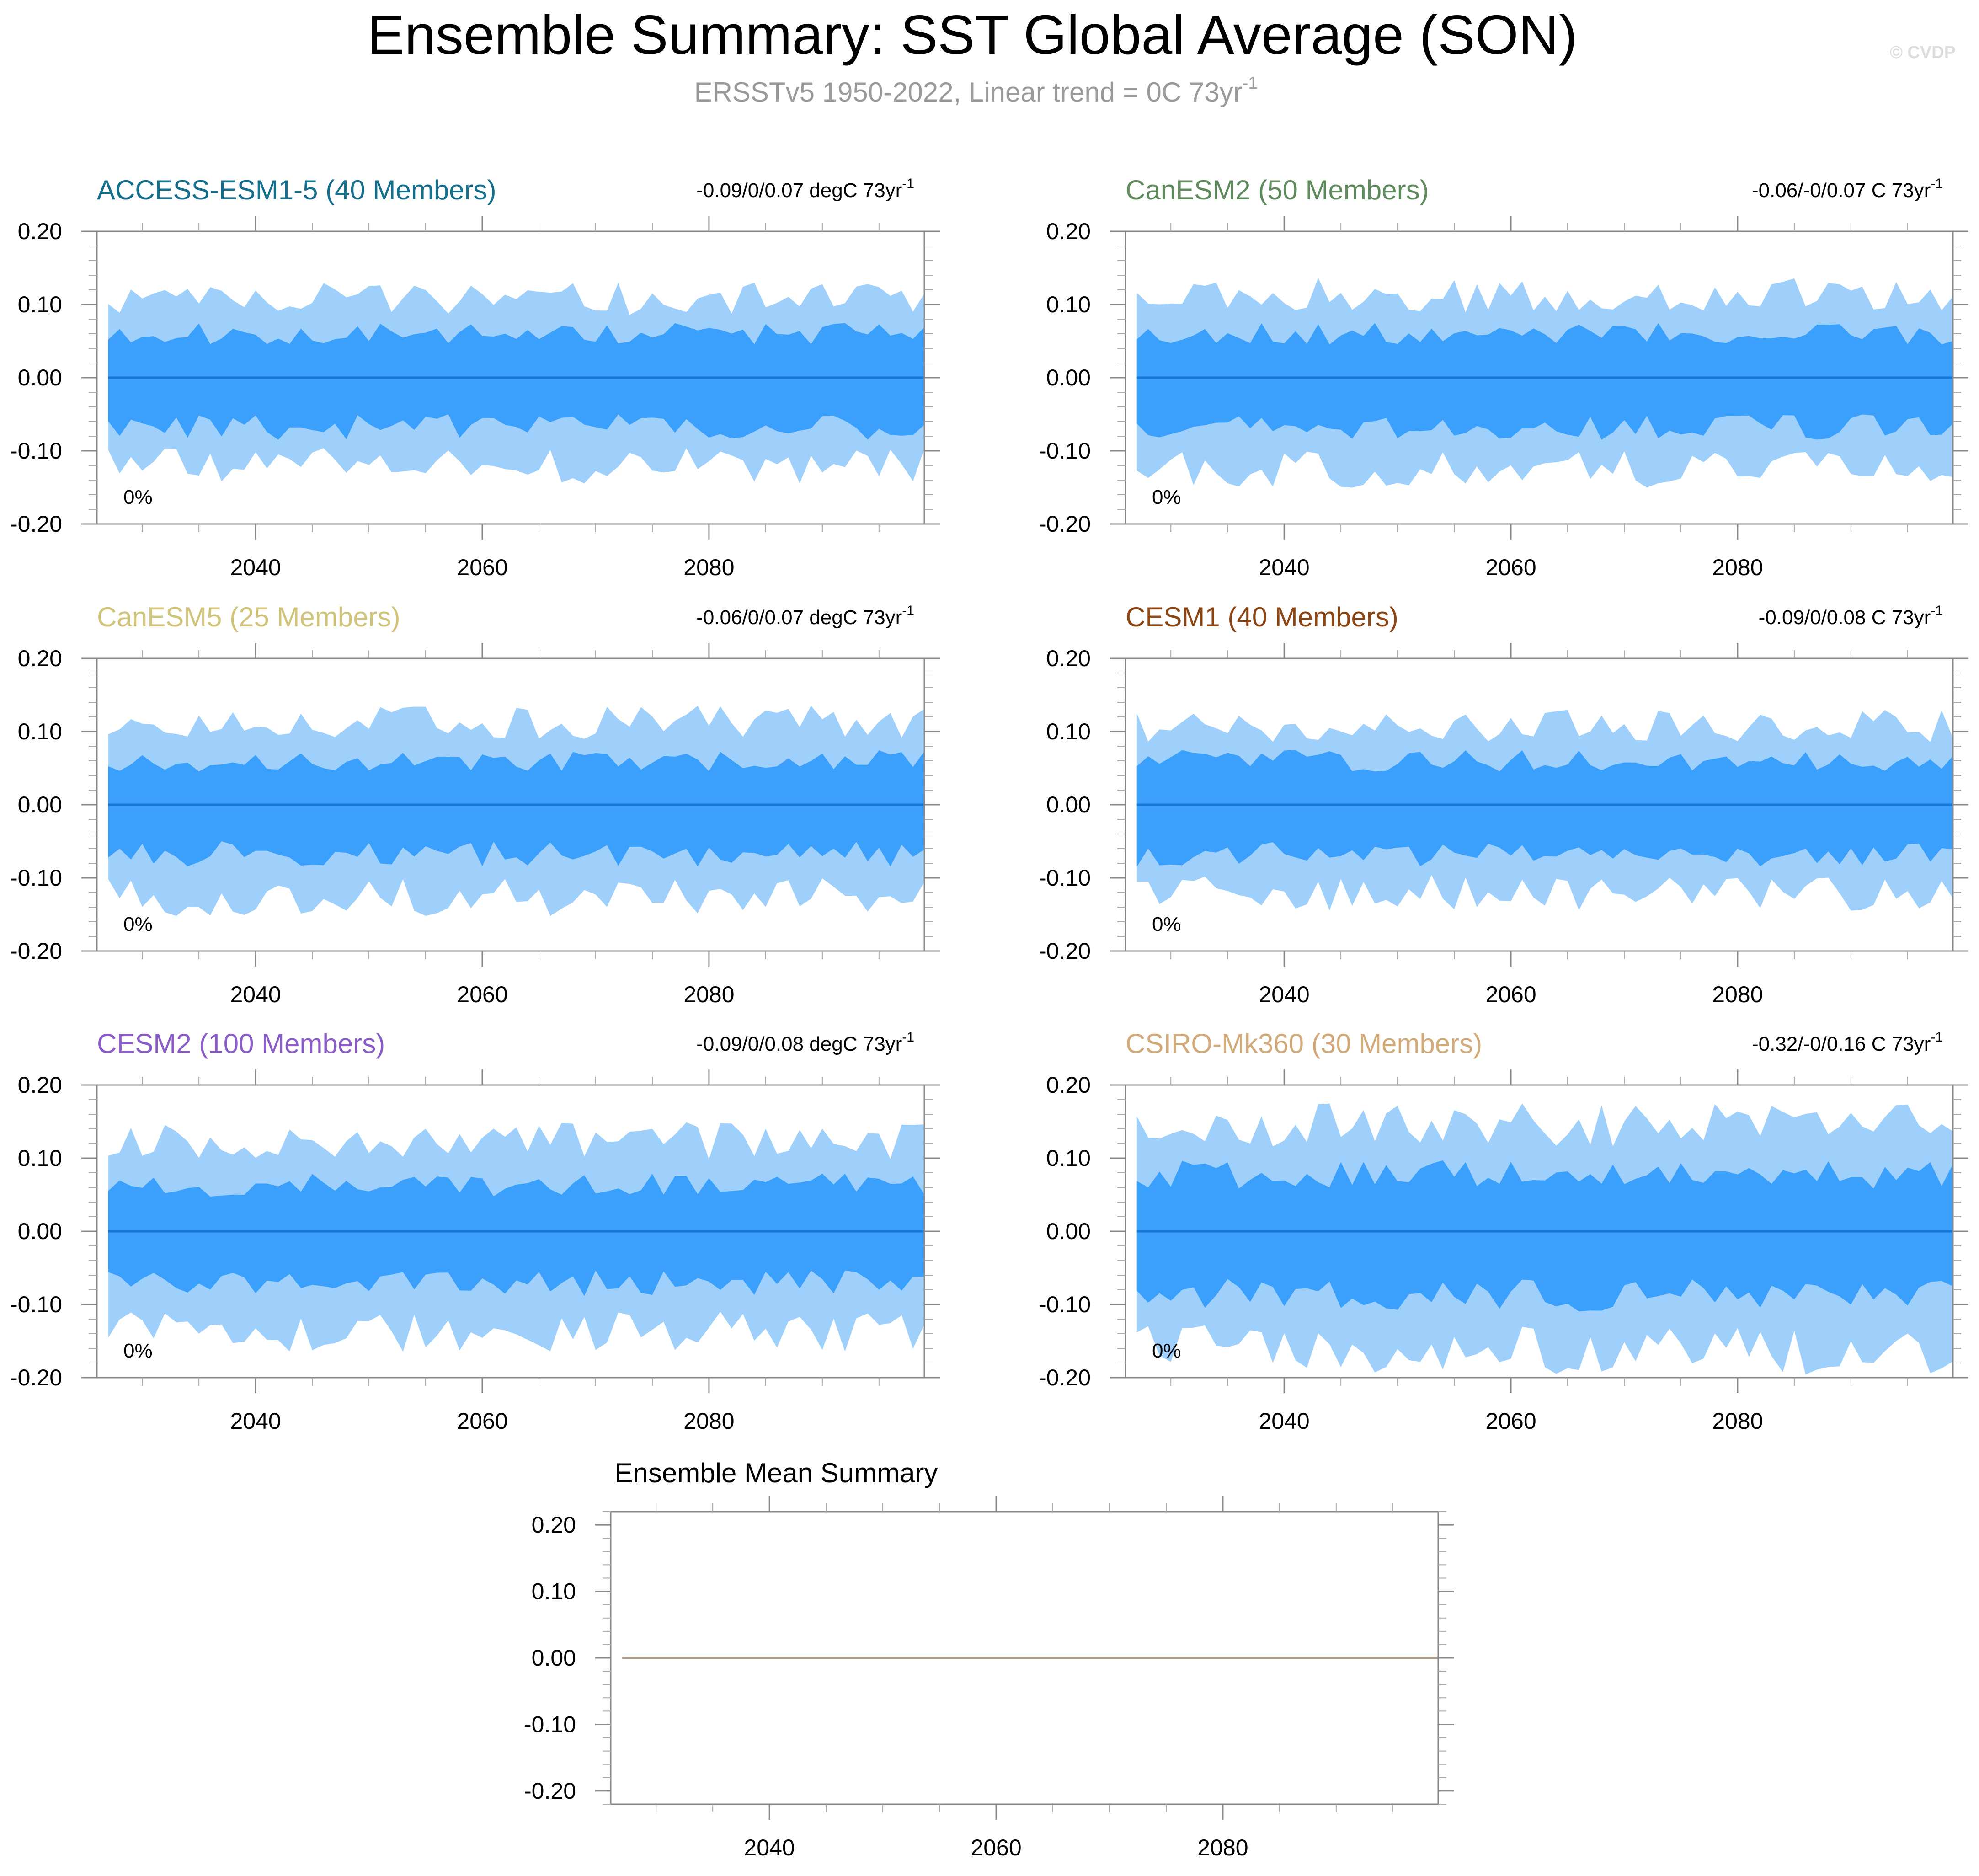  I want to click on panel-title: Ensemble Mean Summary, so click(776, 1473).